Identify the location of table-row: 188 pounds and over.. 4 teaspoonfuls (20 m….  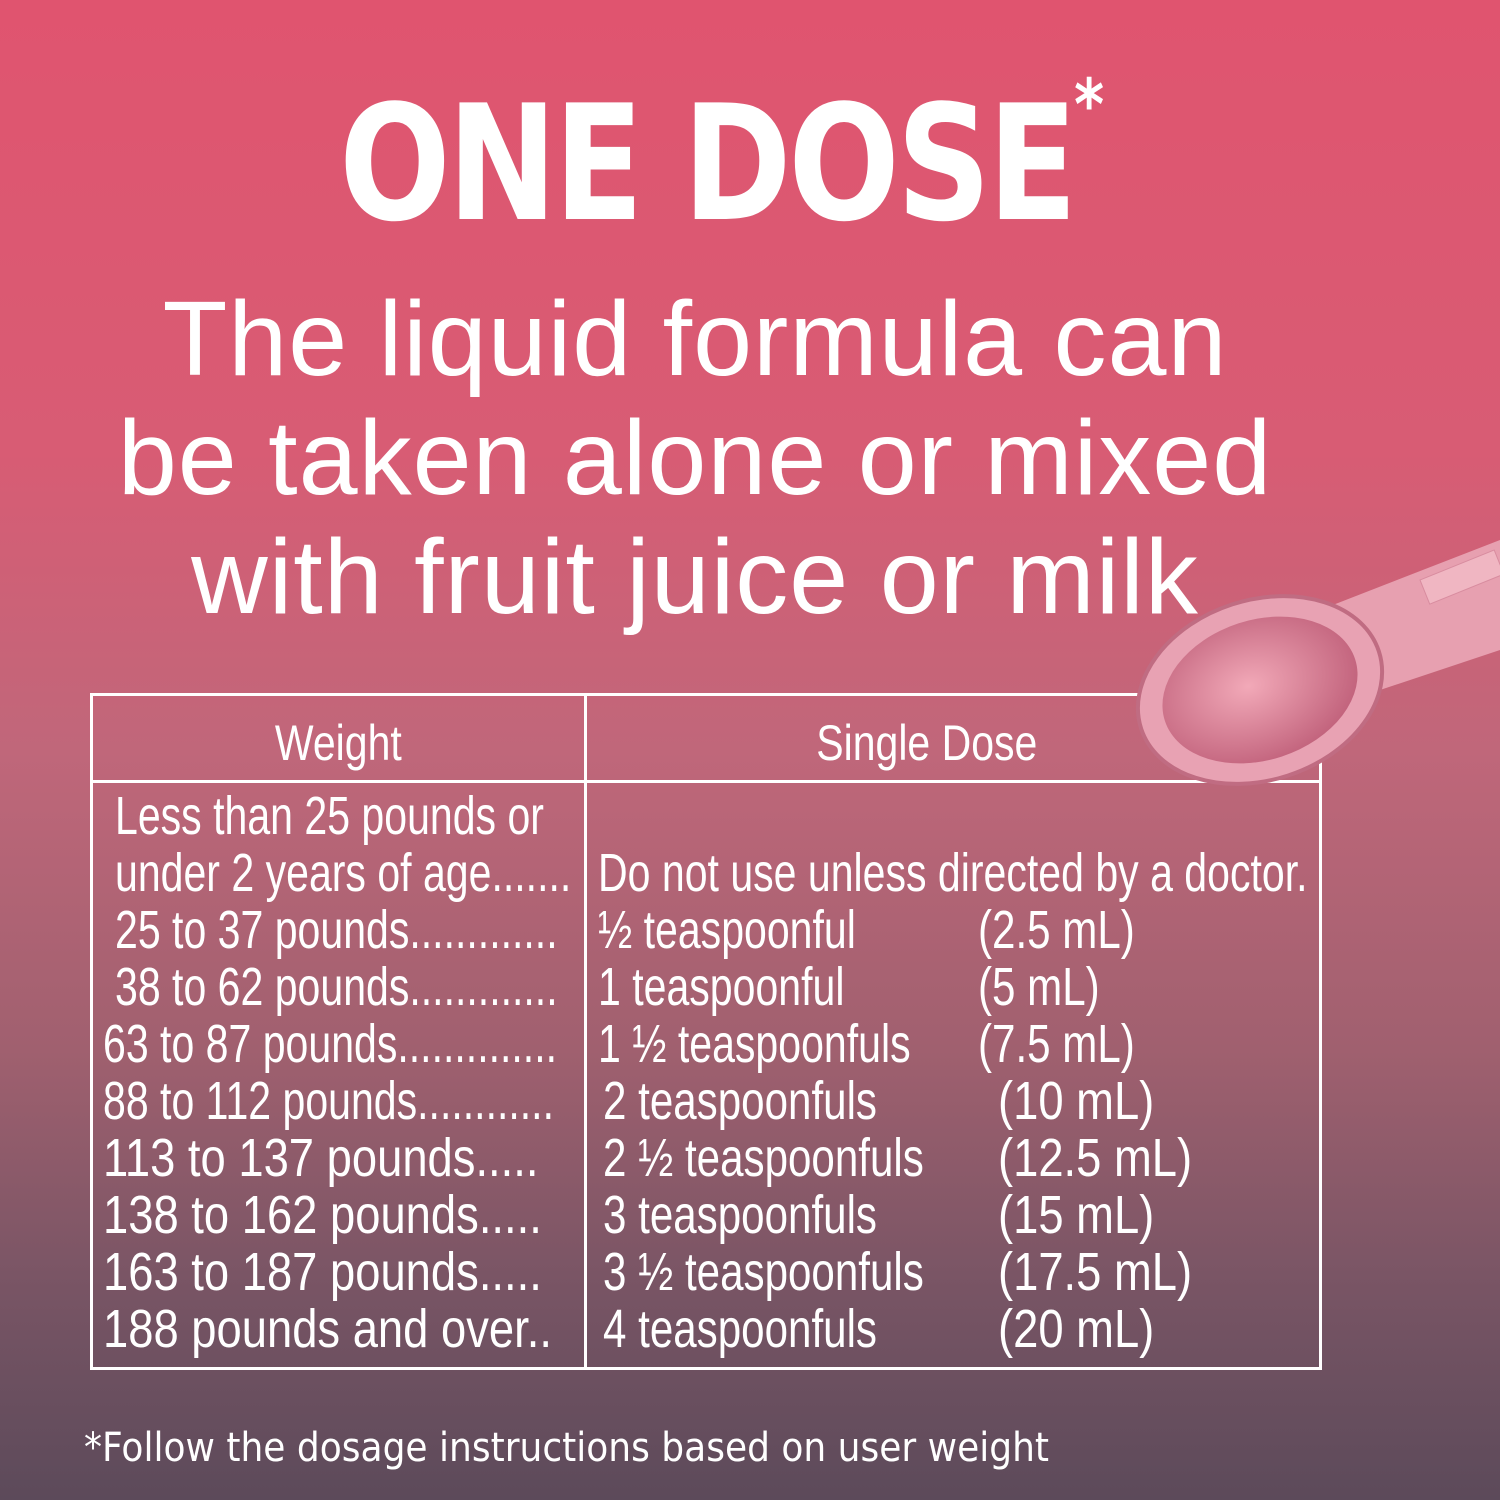
(706, 1329).